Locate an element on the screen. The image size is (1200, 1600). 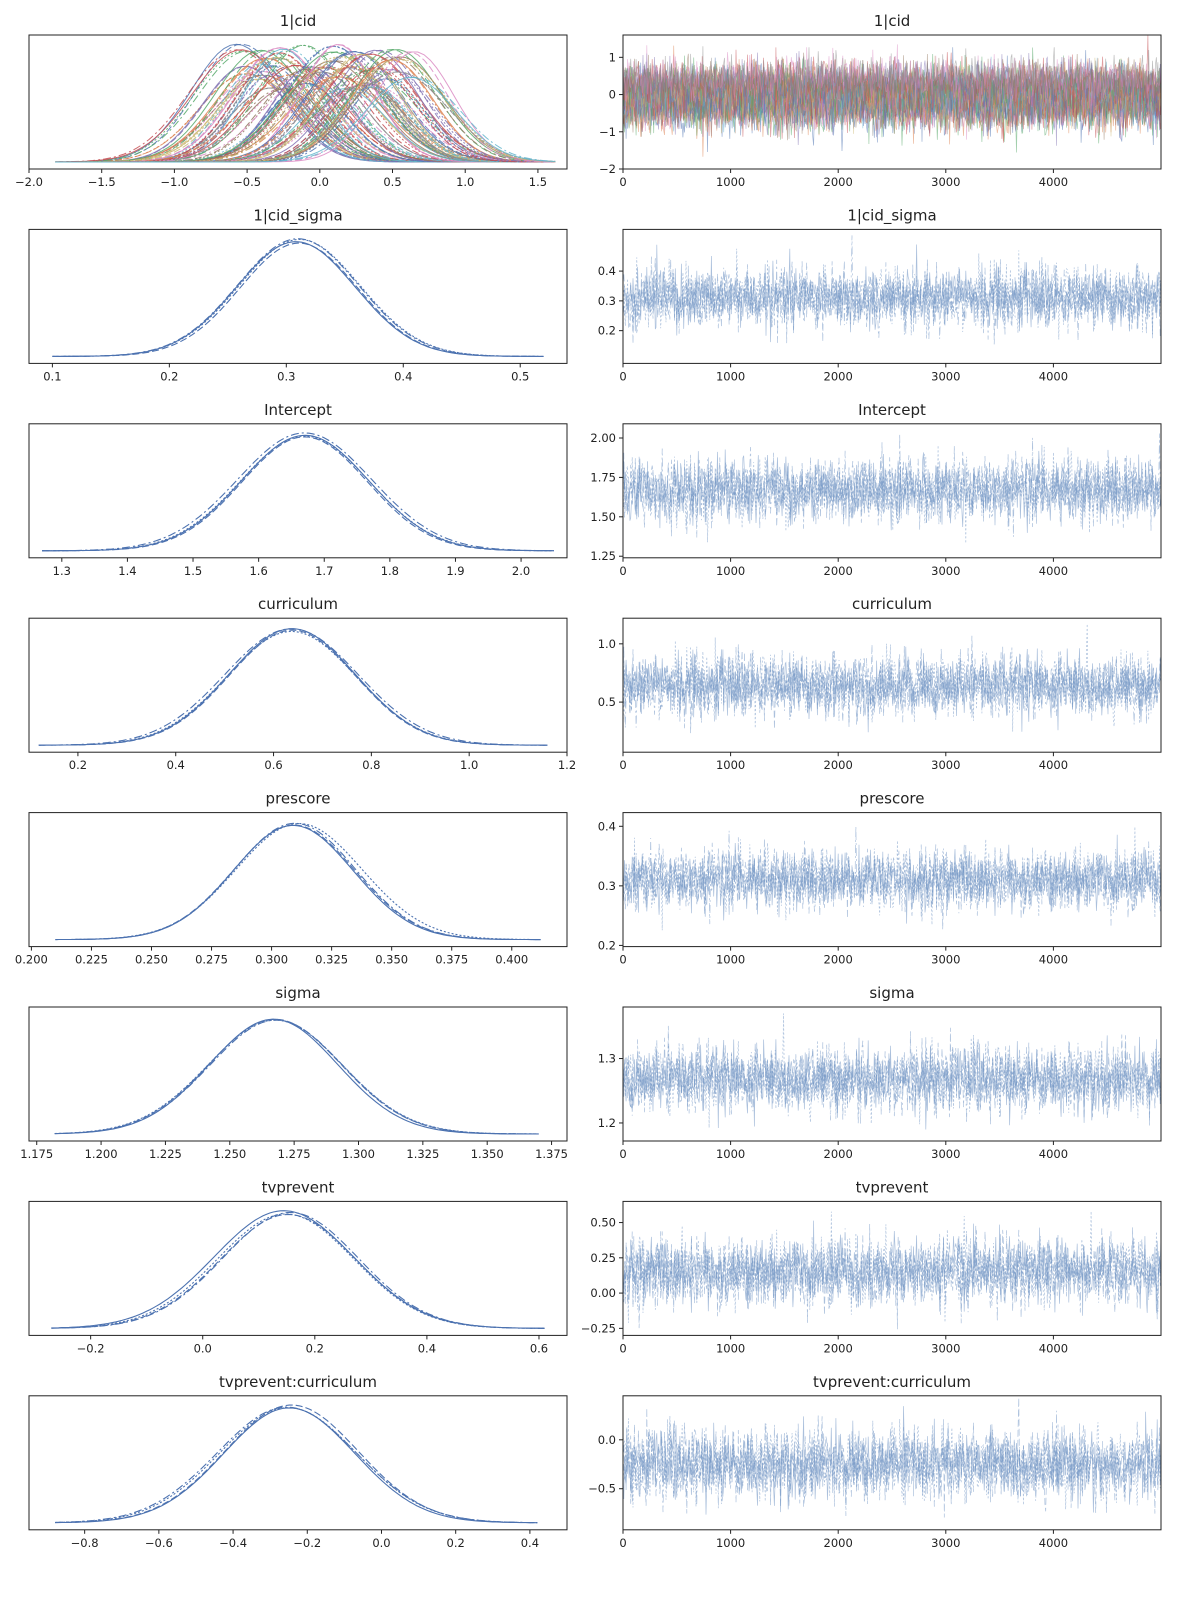
y-tick-label: −0.25 is located at coordinates (598, 1328).